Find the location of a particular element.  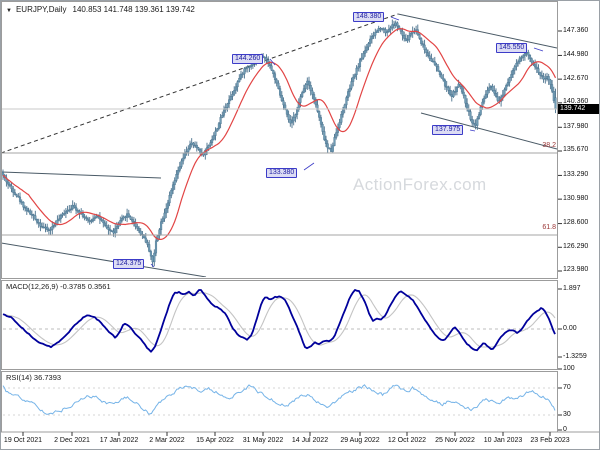

price-tick-label: 147.360 is located at coordinates (576, 30).